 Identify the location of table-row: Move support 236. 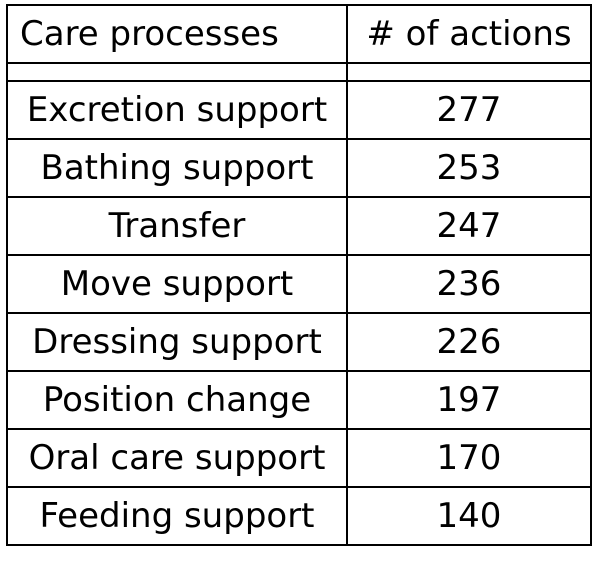
(299, 284).